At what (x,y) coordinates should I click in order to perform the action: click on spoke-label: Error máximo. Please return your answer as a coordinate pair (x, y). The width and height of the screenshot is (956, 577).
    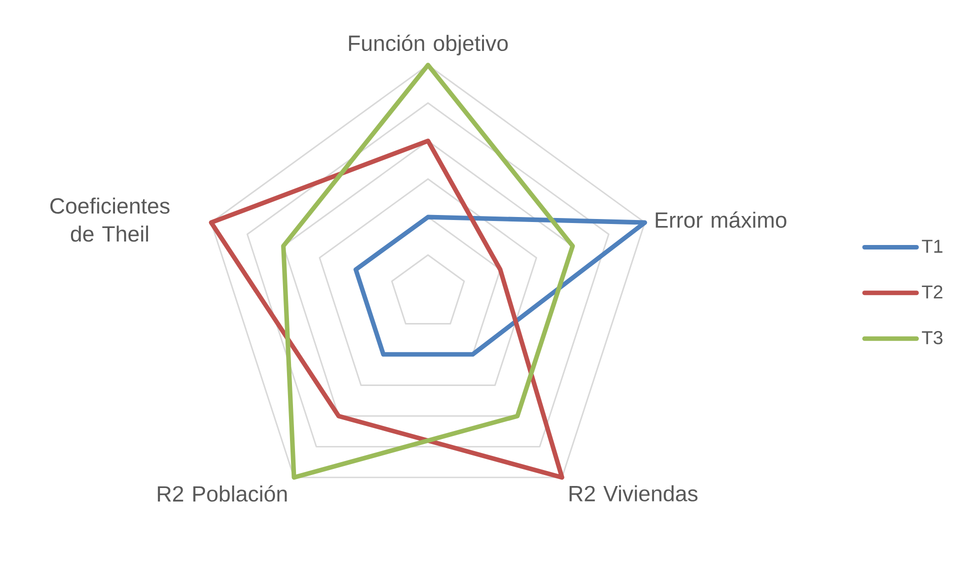
    Looking at the image, I should click on (721, 219).